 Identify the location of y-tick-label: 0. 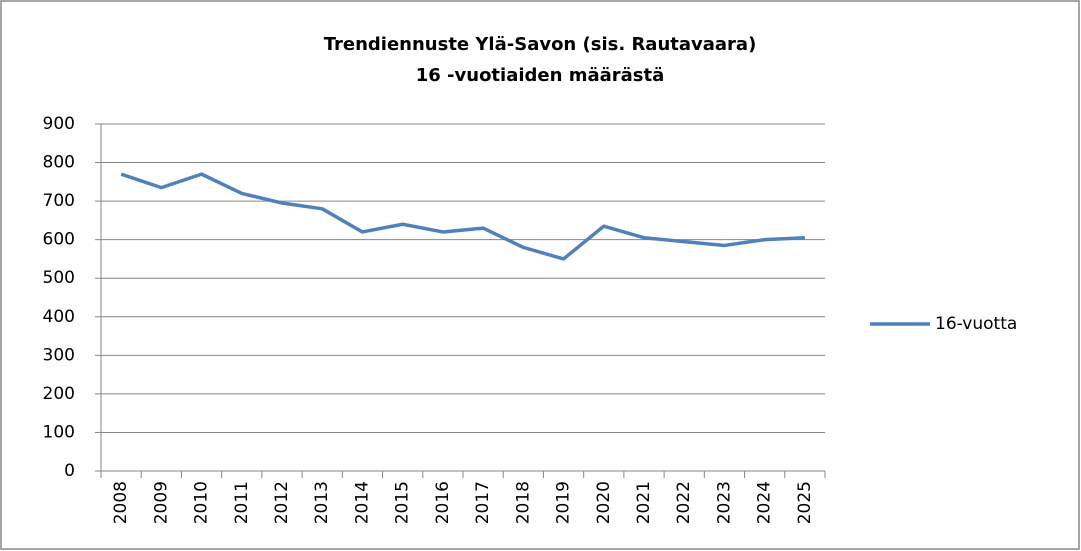
(69, 471).